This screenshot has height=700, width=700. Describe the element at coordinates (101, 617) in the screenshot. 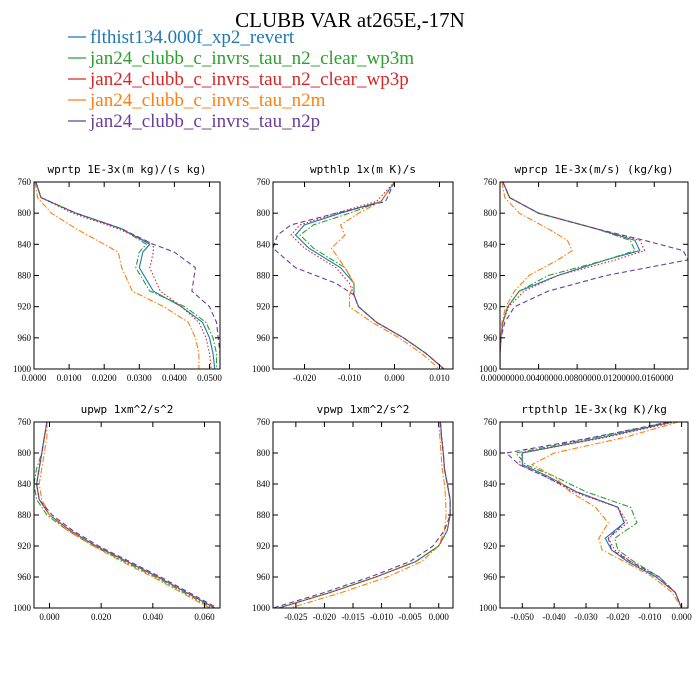

I see `x-tick-label: 0.020` at that location.